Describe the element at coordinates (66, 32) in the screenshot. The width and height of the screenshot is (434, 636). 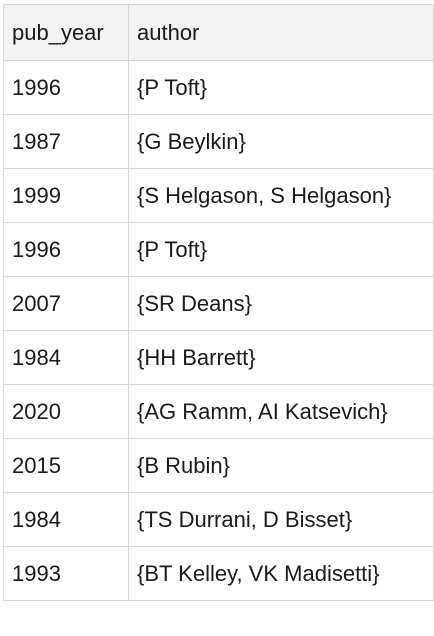
I see `column-header-pub-year: pub_year` at that location.